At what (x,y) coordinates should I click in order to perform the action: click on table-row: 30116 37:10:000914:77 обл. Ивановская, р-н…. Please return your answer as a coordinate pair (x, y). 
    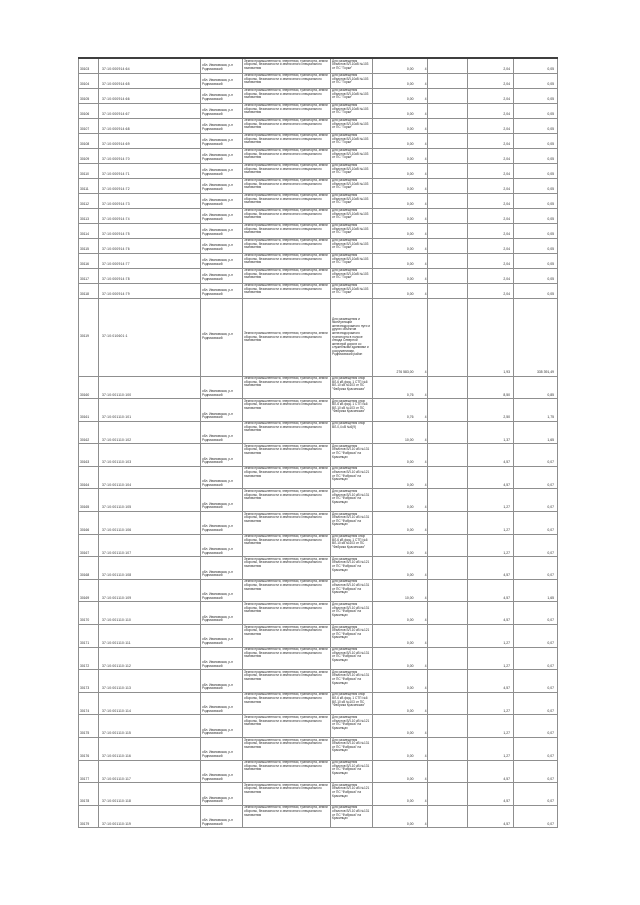
    Looking at the image, I should click on (318, 260).